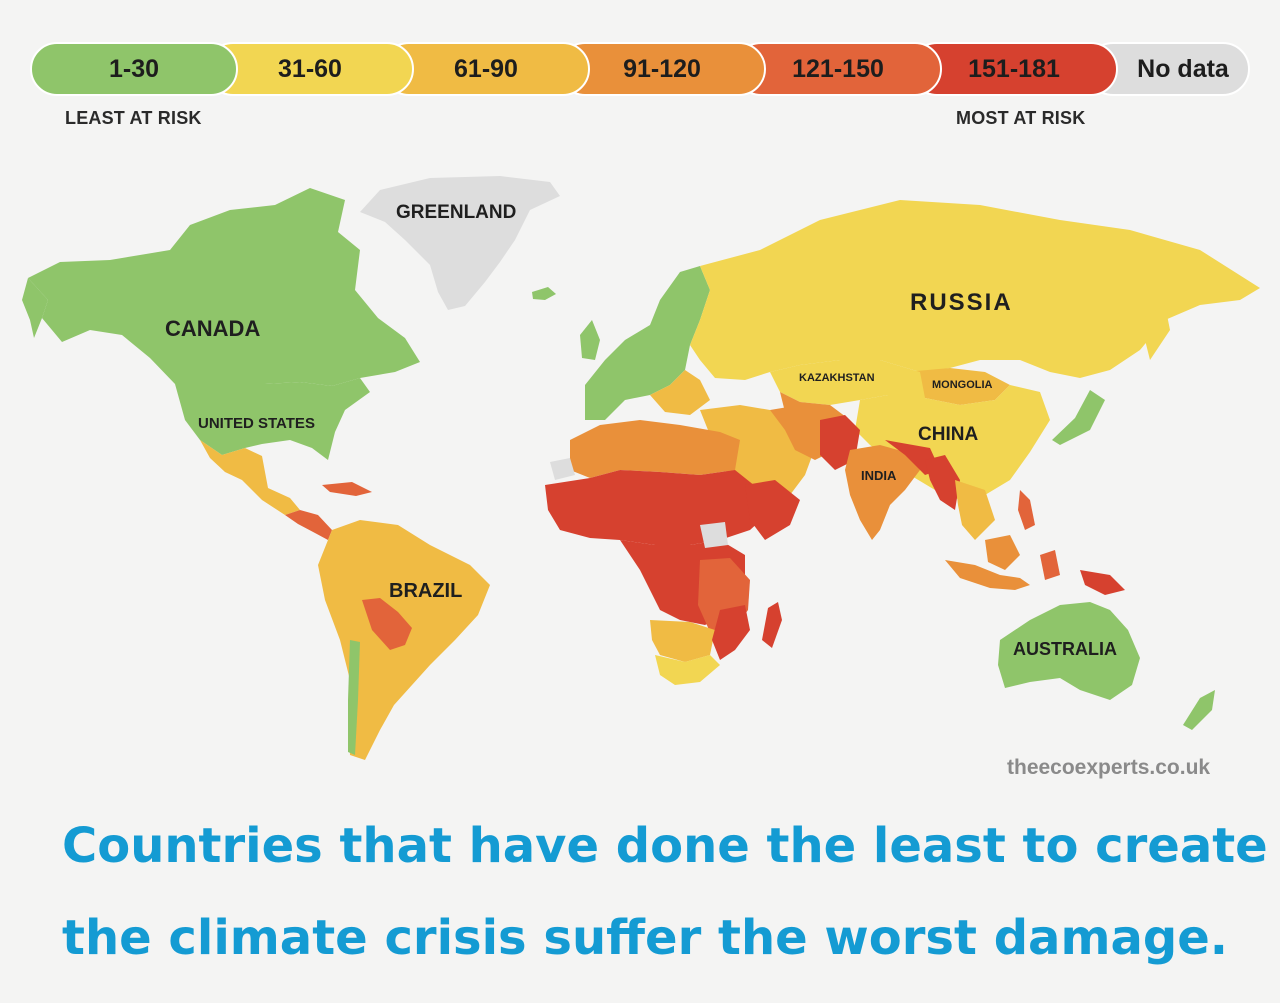 Image resolution: width=1280 pixels, height=1003 pixels. Describe the element at coordinates (682, 641) in the screenshot. I see `angola-zambia-shape` at that location.